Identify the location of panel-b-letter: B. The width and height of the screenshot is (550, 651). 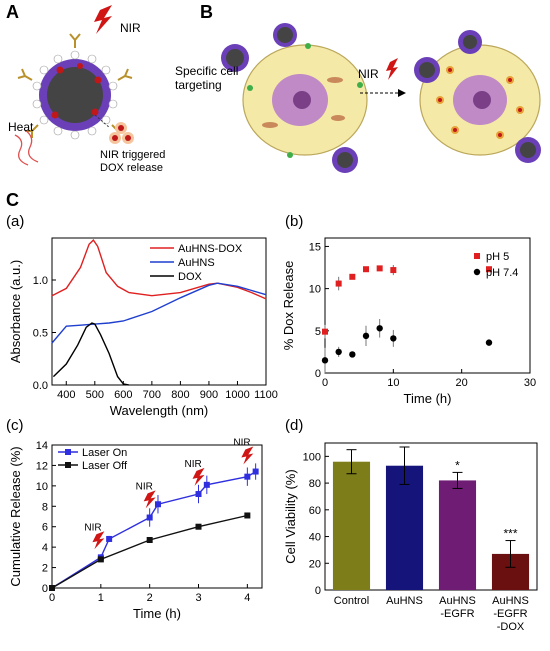
(206, 12).